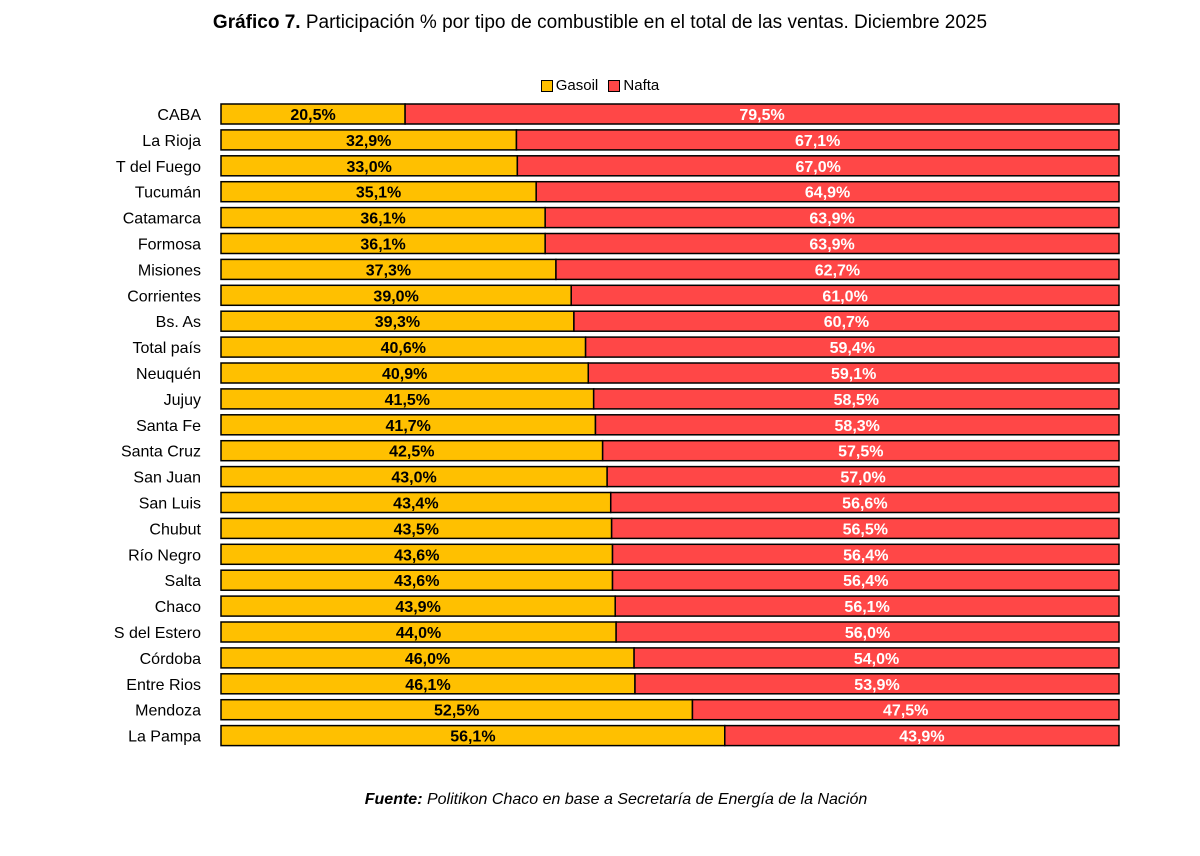 The image size is (1200, 856). Describe the element at coordinates (170, 504) in the screenshot. I see `category-label: San Luis` at that location.